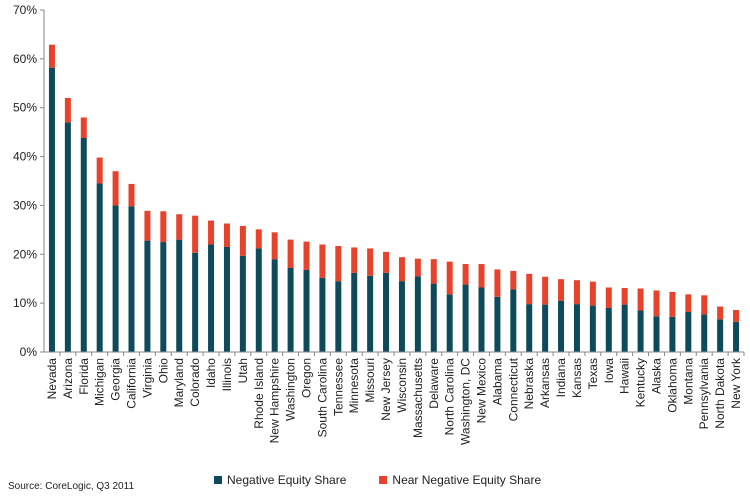 The image size is (750, 501). What do you see at coordinates (672, 385) in the screenshot?
I see `x-category-label: Oklahoma` at bounding box center [672, 385].